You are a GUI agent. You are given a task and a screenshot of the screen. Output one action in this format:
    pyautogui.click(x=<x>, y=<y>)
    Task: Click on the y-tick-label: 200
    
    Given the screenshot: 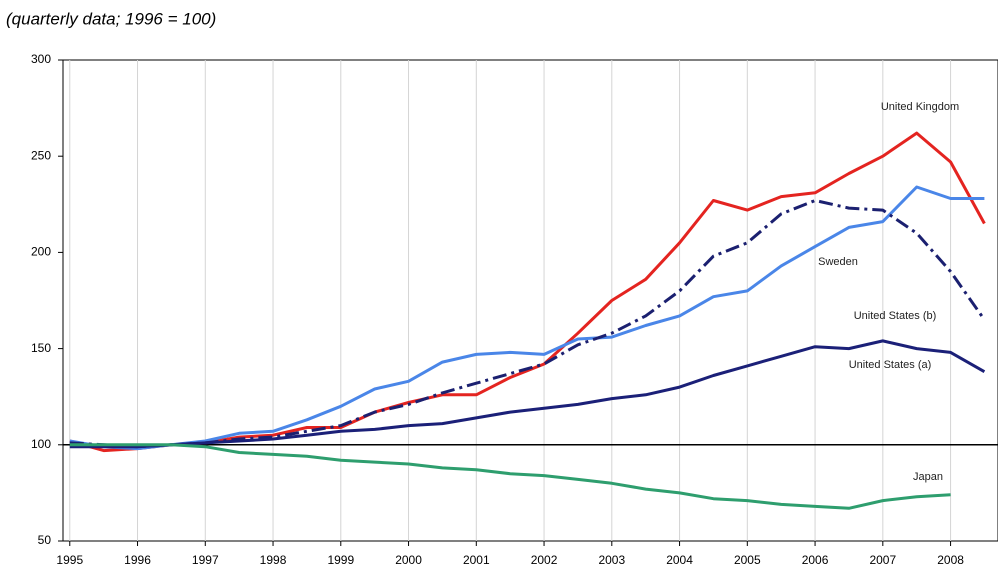 What is the action you would take?
    pyautogui.click(x=41, y=252)
    